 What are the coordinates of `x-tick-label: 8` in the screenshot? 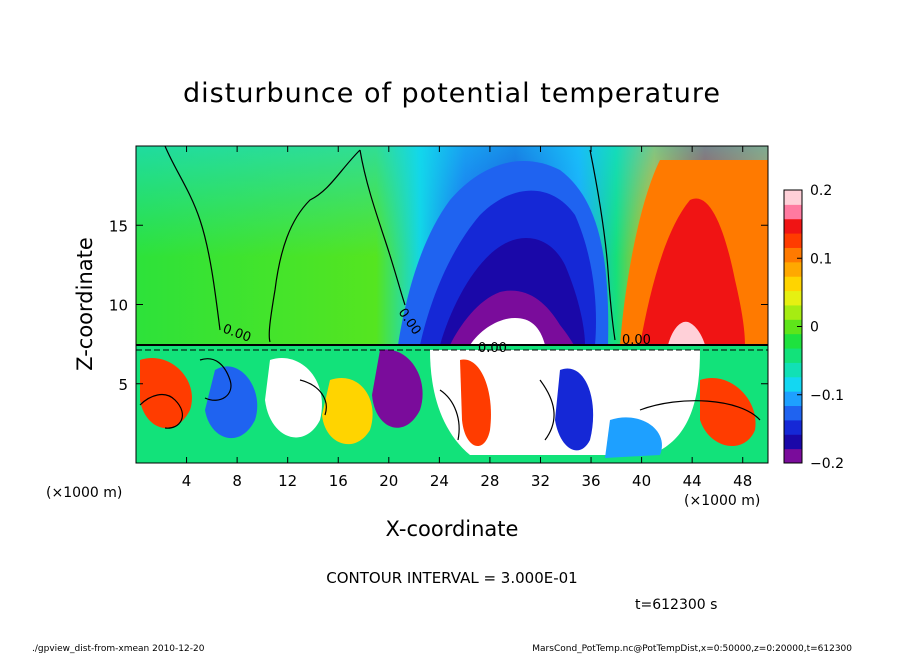 It's located at (237, 481).